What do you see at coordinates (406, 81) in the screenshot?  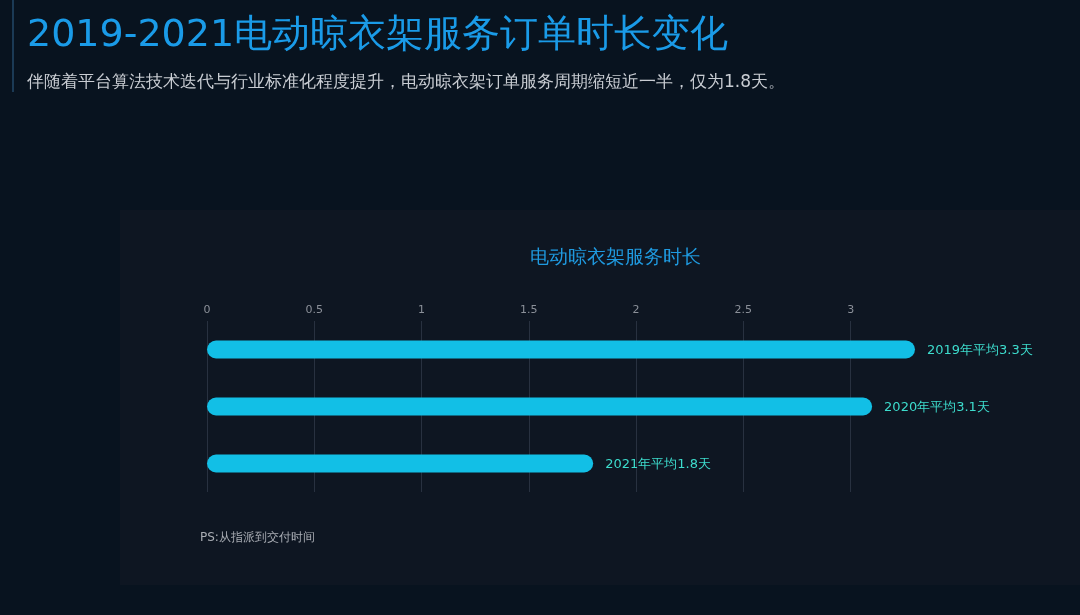 I see `chart-subtitle: 伴随着平台算法技术迭代与行业标准化程度提升，电动晾衣架订单服务周期缩短近一半，仅为1.8天。` at bounding box center [406, 81].